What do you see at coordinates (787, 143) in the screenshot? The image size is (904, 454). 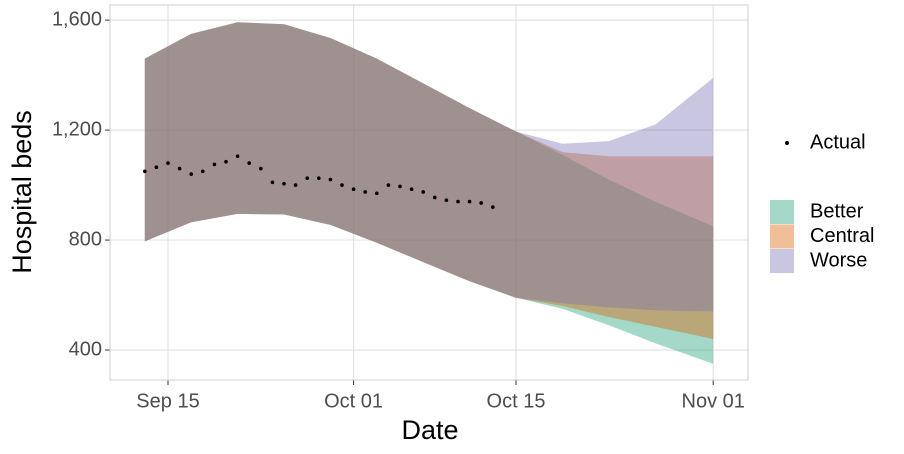 I see `legend-dot` at bounding box center [787, 143].